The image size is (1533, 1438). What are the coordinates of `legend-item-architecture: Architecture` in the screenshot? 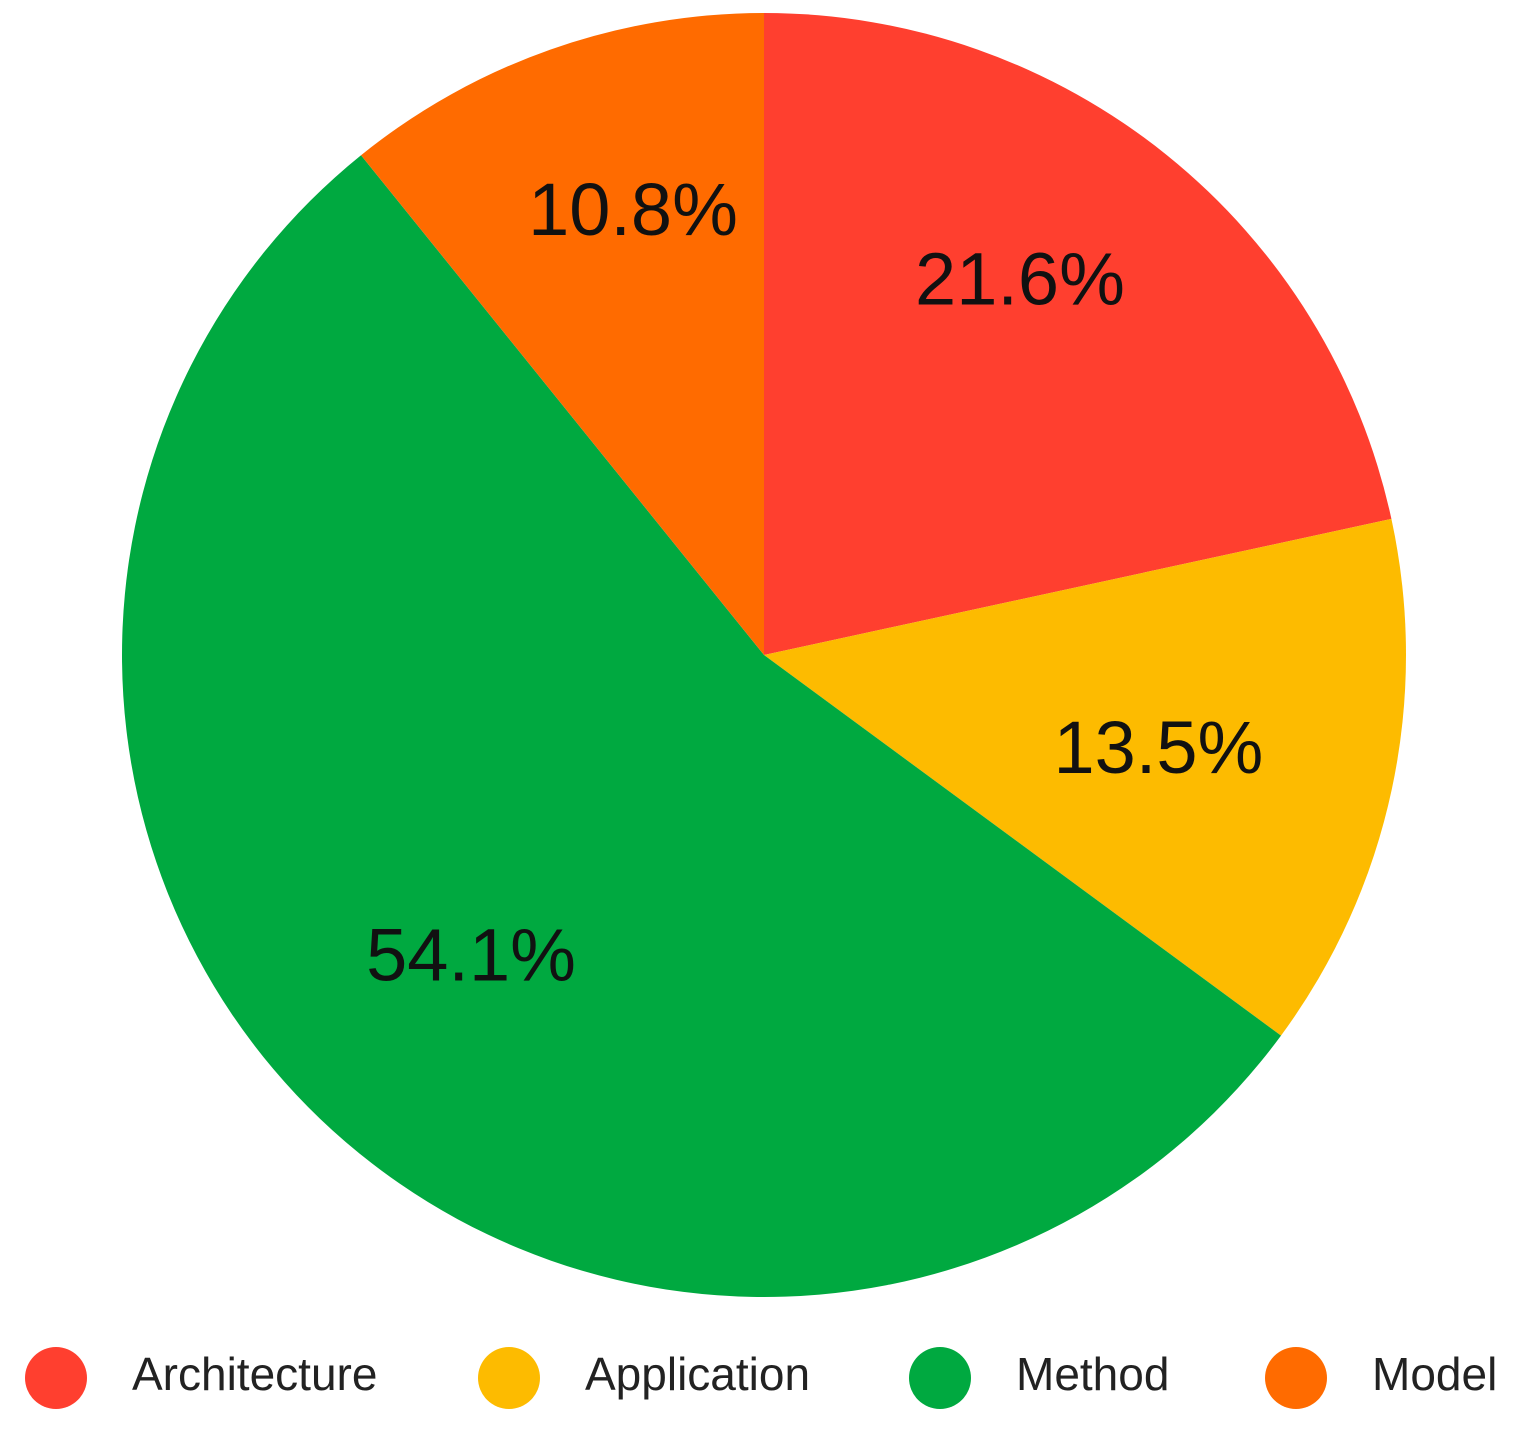 It's located at (201, 1378).